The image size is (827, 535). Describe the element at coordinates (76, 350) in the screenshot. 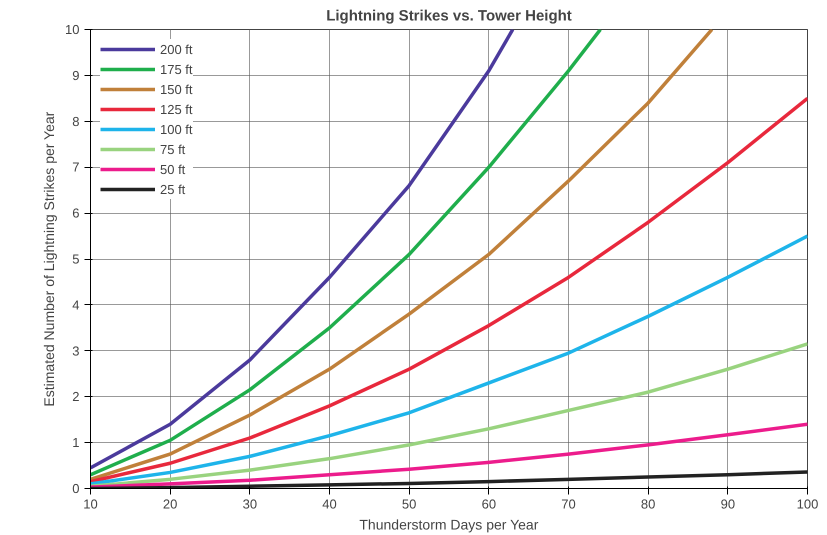

I see `y-tick-label: 3` at that location.